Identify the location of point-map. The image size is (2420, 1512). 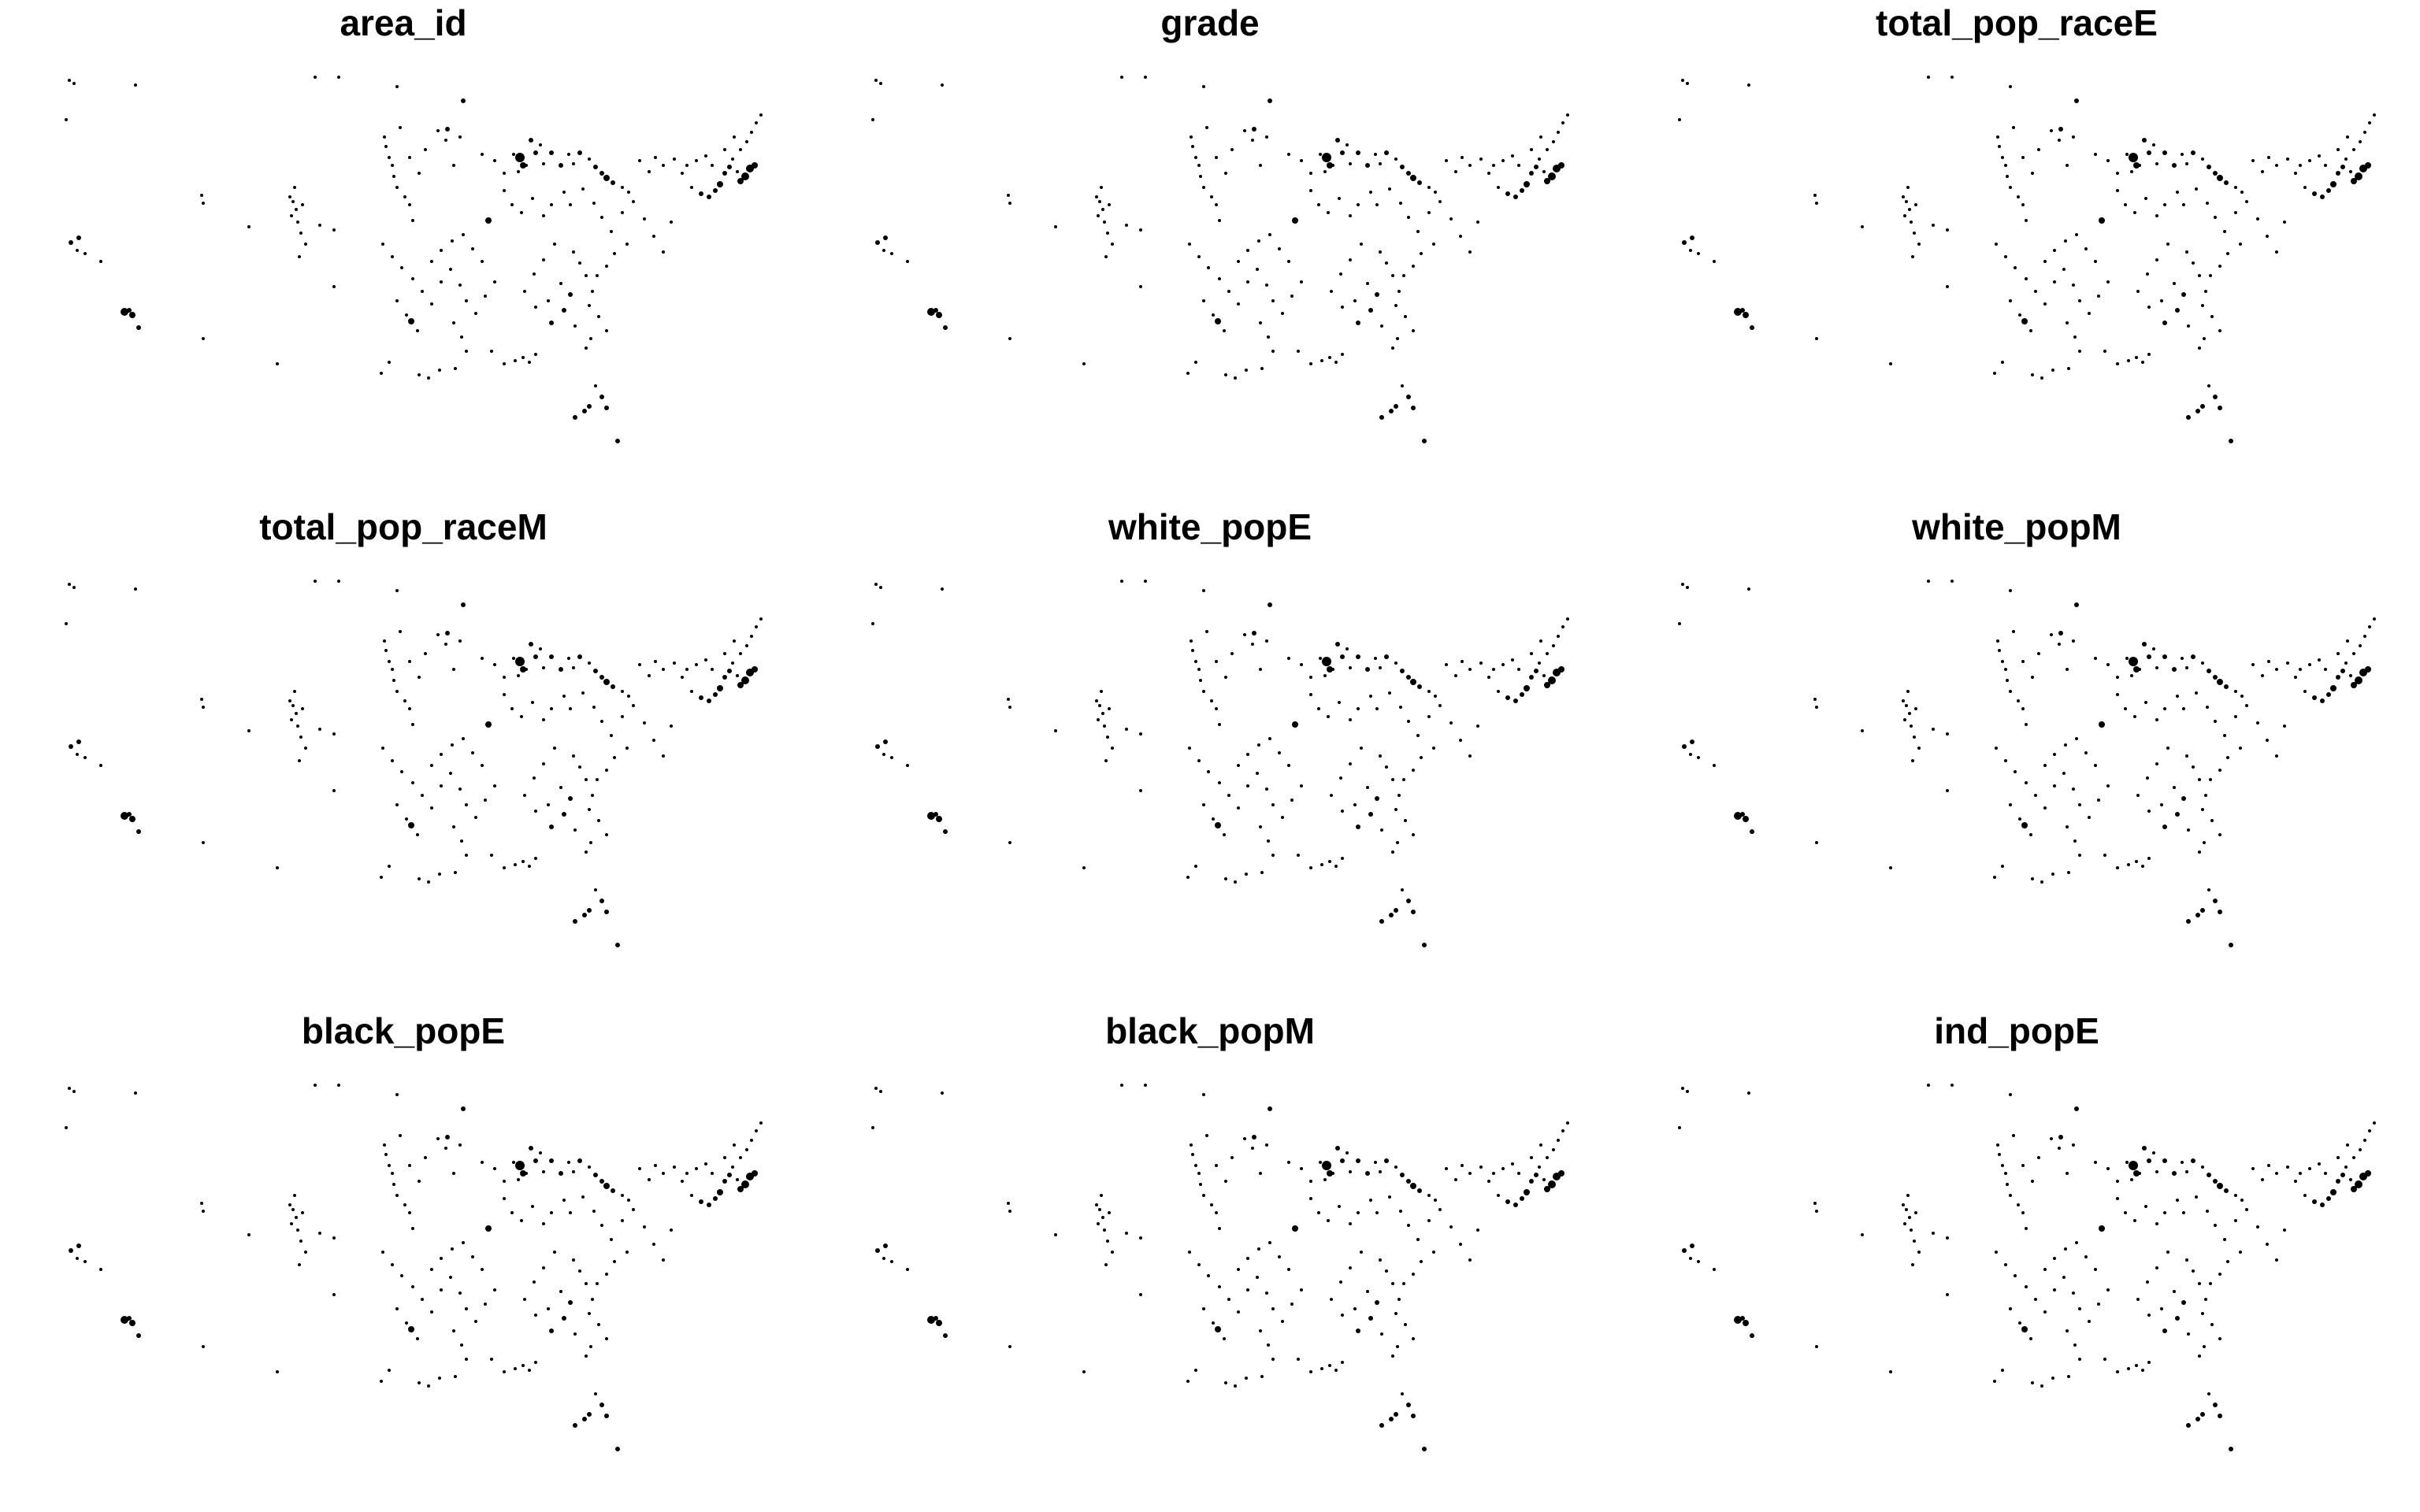
(1220, 1267).